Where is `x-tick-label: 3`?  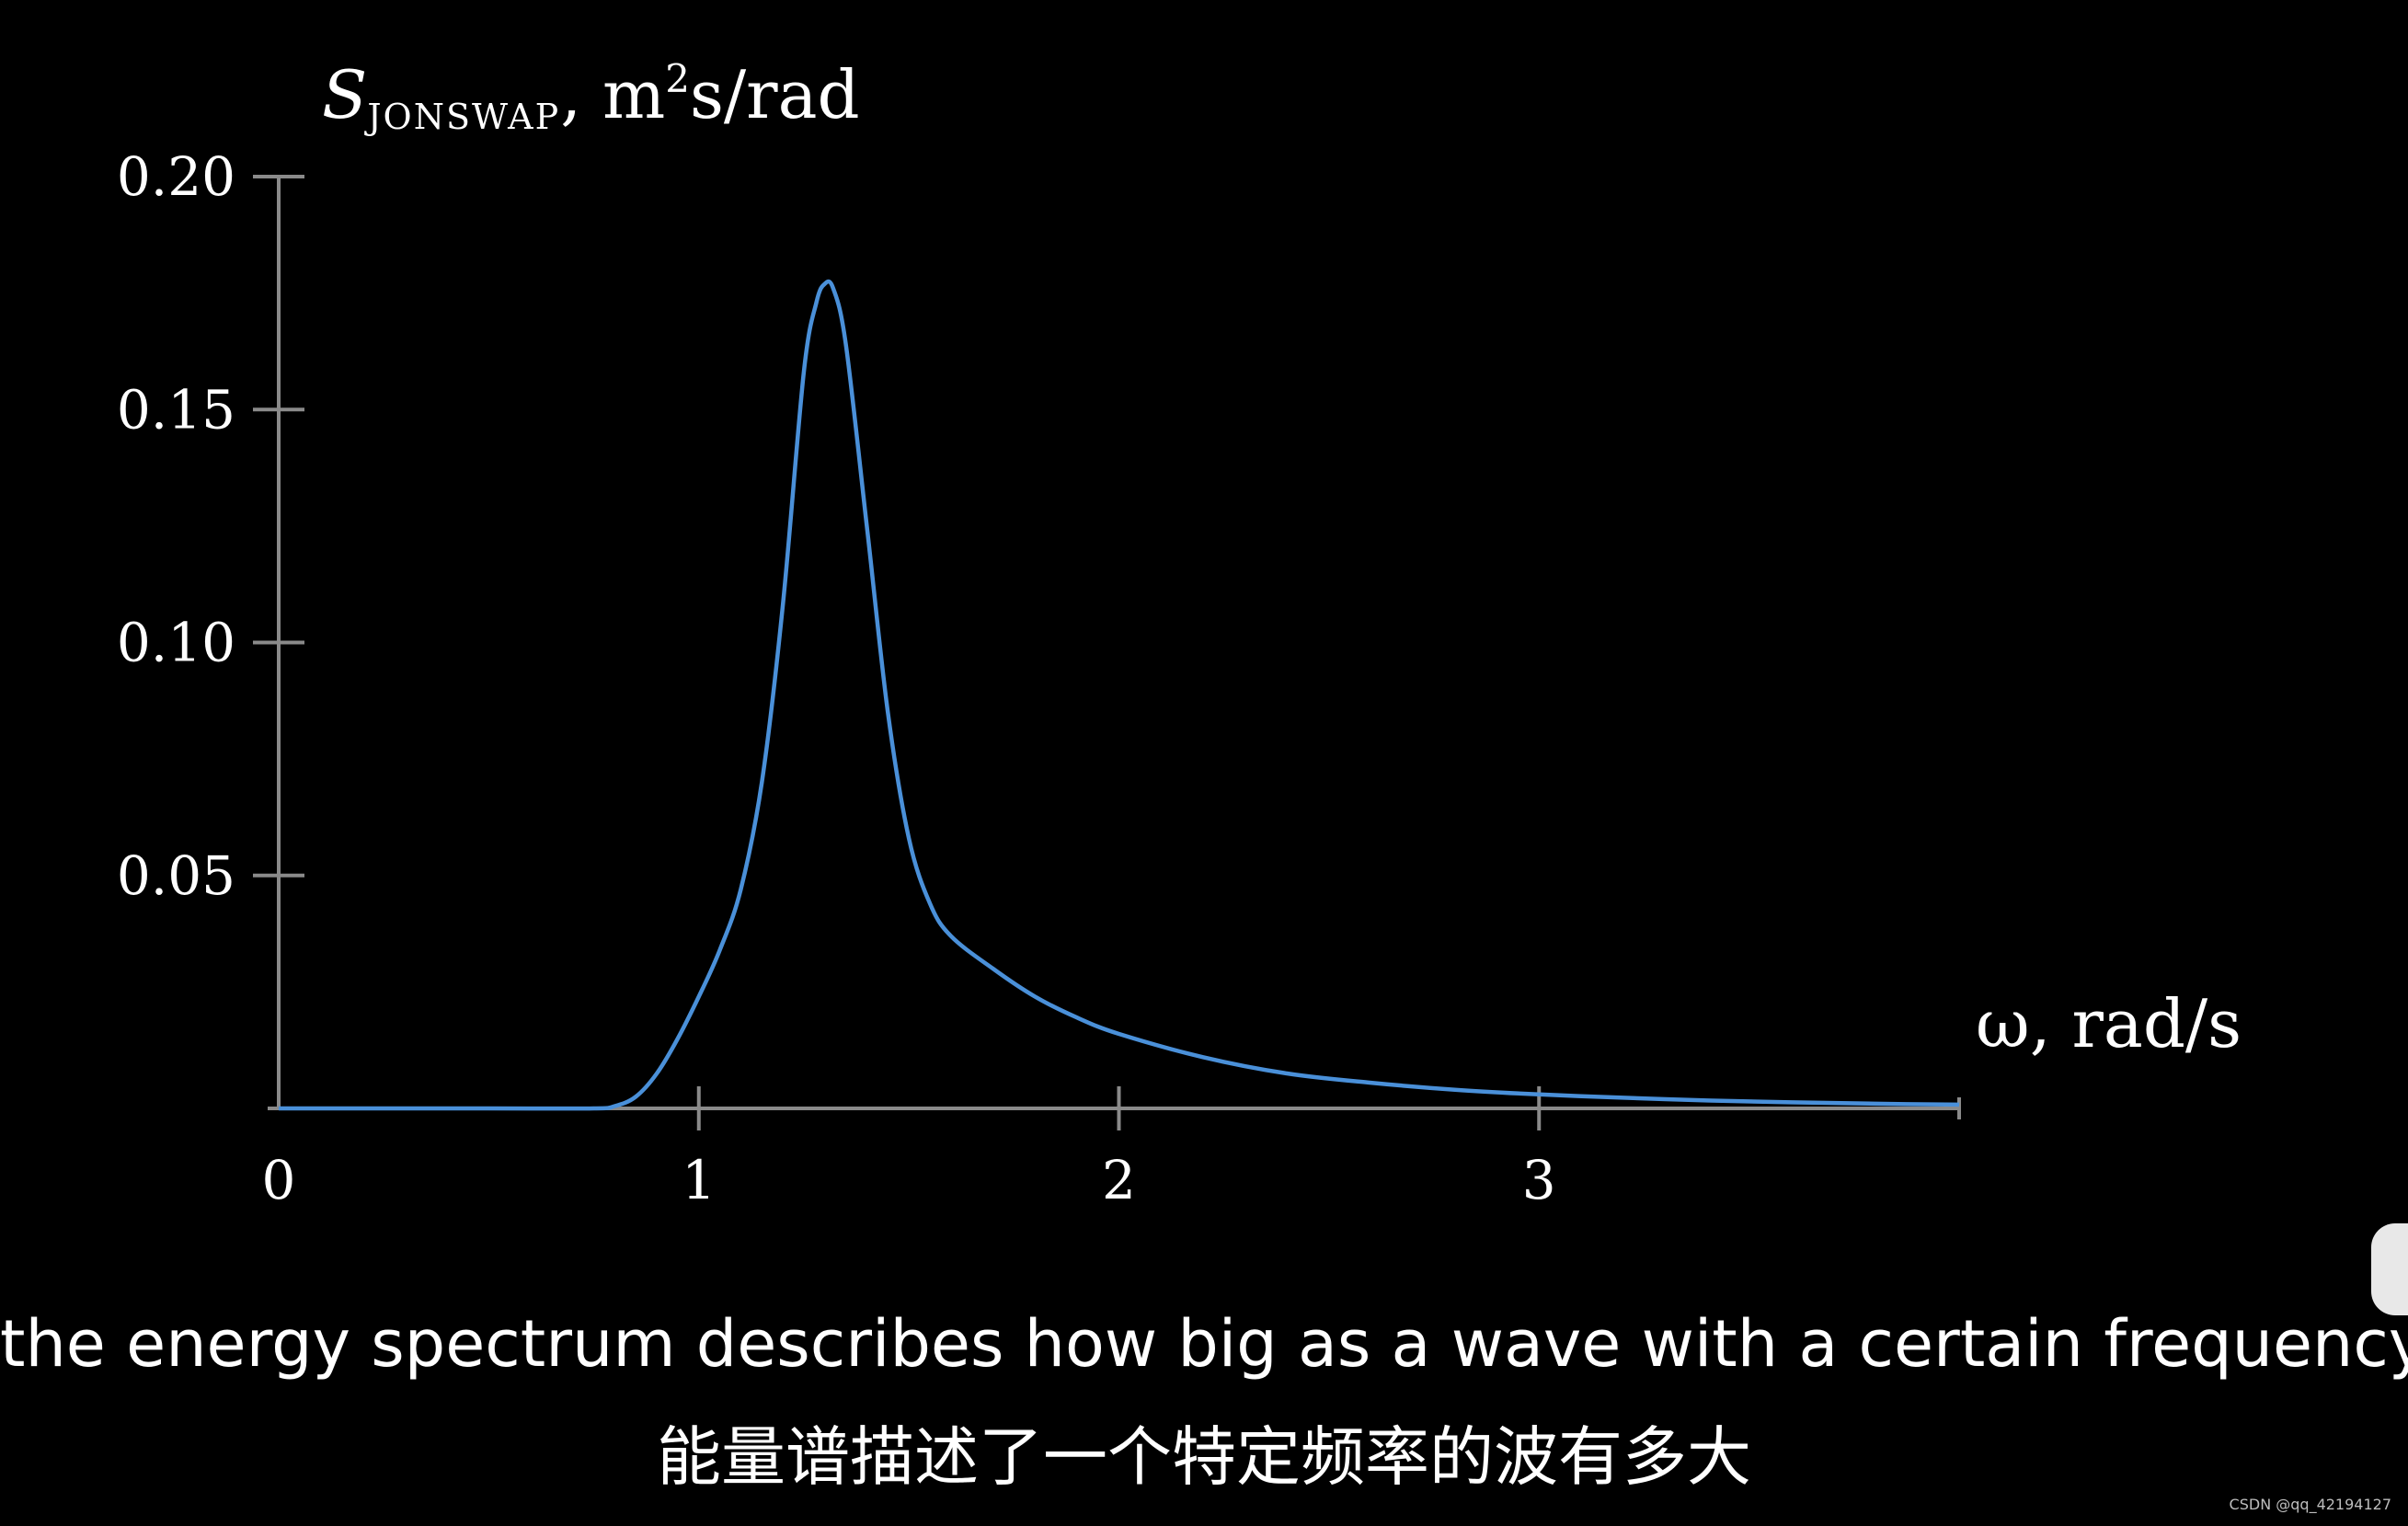 x-tick-label: 3 is located at coordinates (1539, 1180).